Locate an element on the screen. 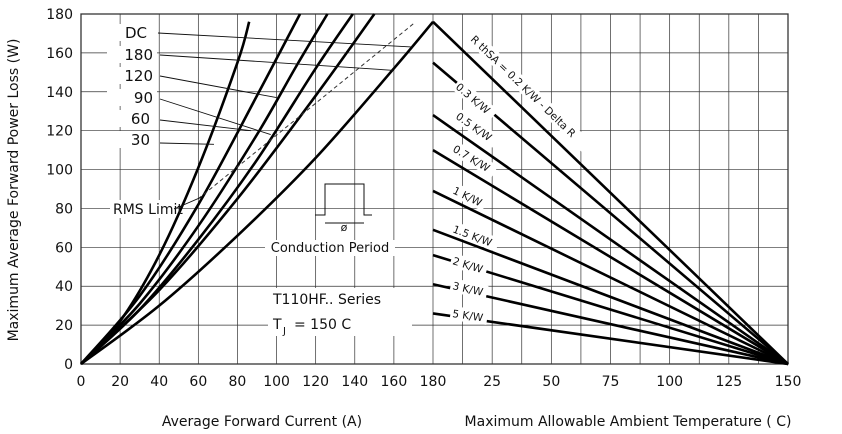 This screenshot has height=434, width=842. curve-label: 120 is located at coordinates (138, 76).